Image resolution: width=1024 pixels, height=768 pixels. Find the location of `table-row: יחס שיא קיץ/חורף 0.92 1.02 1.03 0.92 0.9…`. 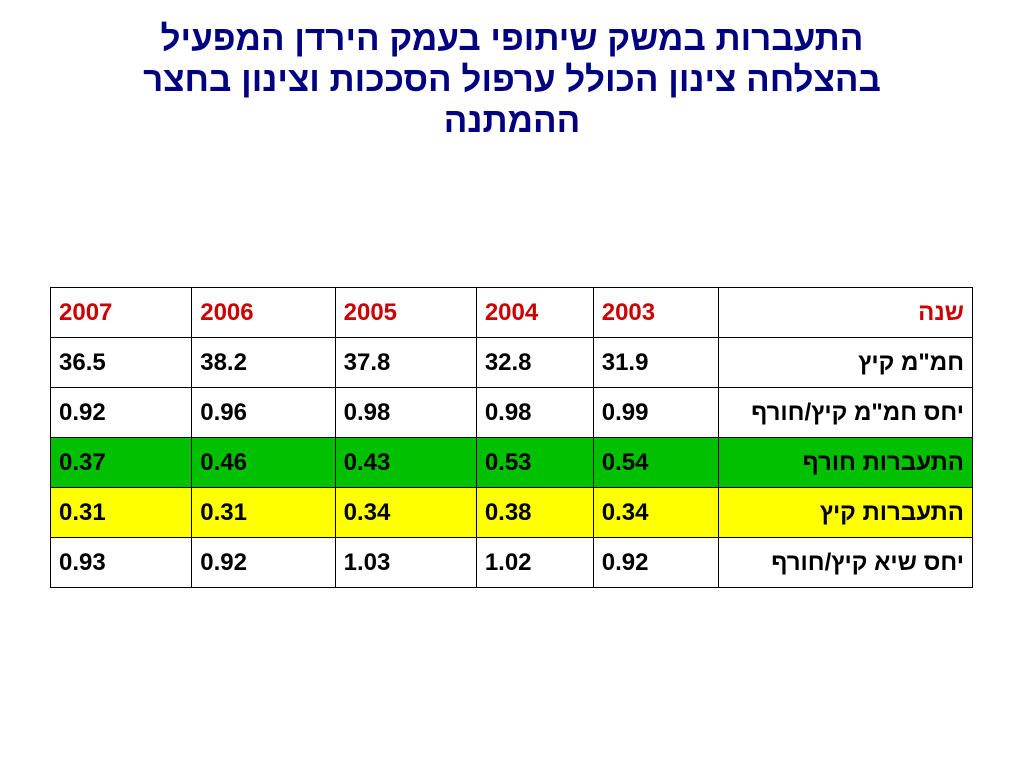

table-row: יחס שיא קיץ/חורף 0.92 1.02 1.03 0.92 0.9… is located at coordinates (511, 562).